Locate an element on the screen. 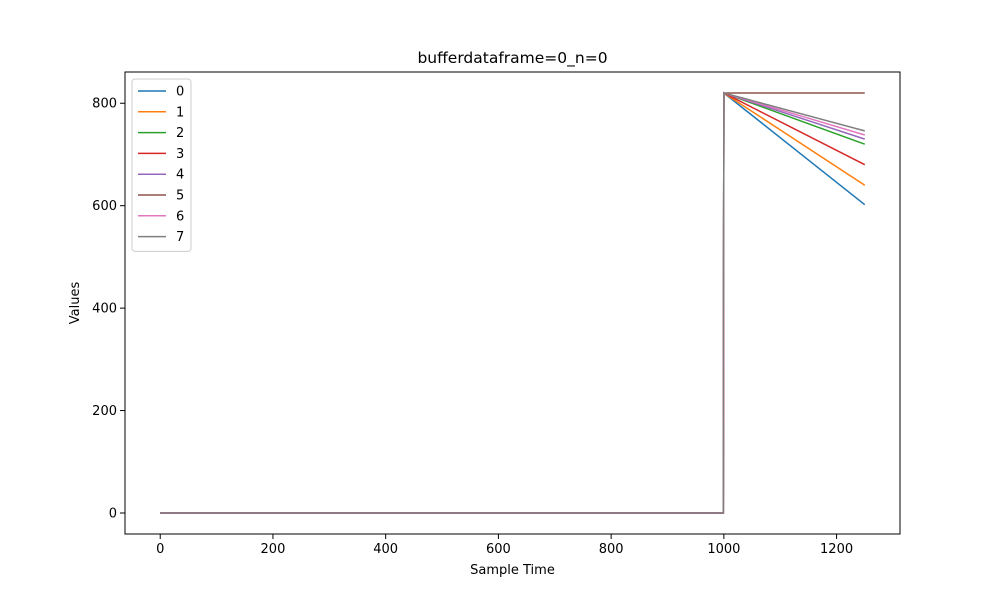  legend-label-4: 4 is located at coordinates (180, 175).